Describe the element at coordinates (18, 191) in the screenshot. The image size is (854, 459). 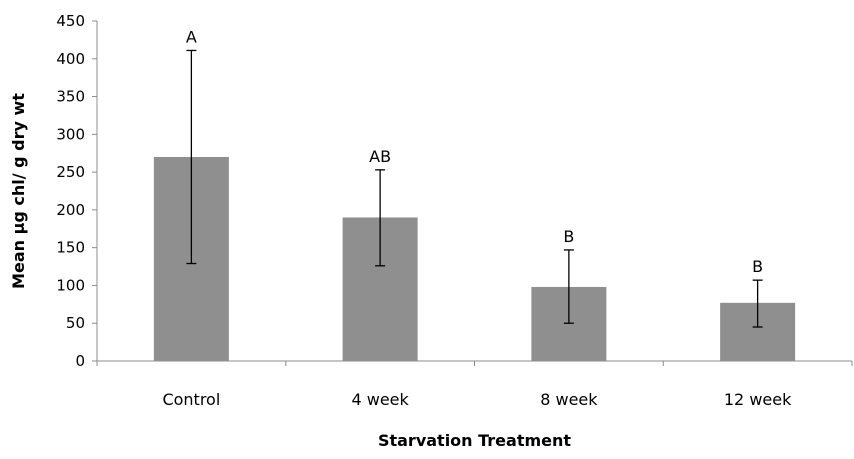
I see `y-axis-title: Mean µg chl/ g dry wt` at that location.